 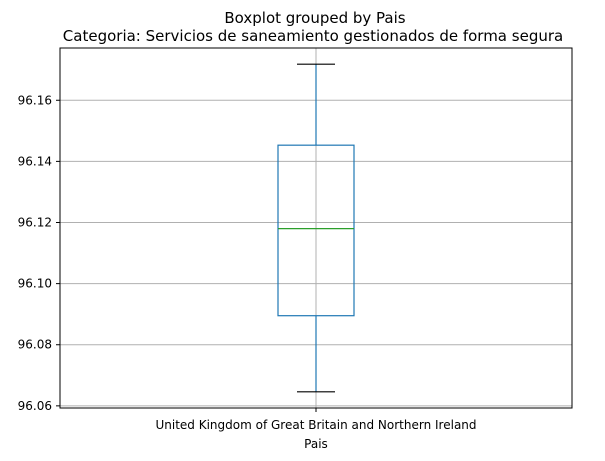 What do you see at coordinates (35, 284) in the screenshot?
I see `y-tick-label: 96.10` at bounding box center [35, 284].